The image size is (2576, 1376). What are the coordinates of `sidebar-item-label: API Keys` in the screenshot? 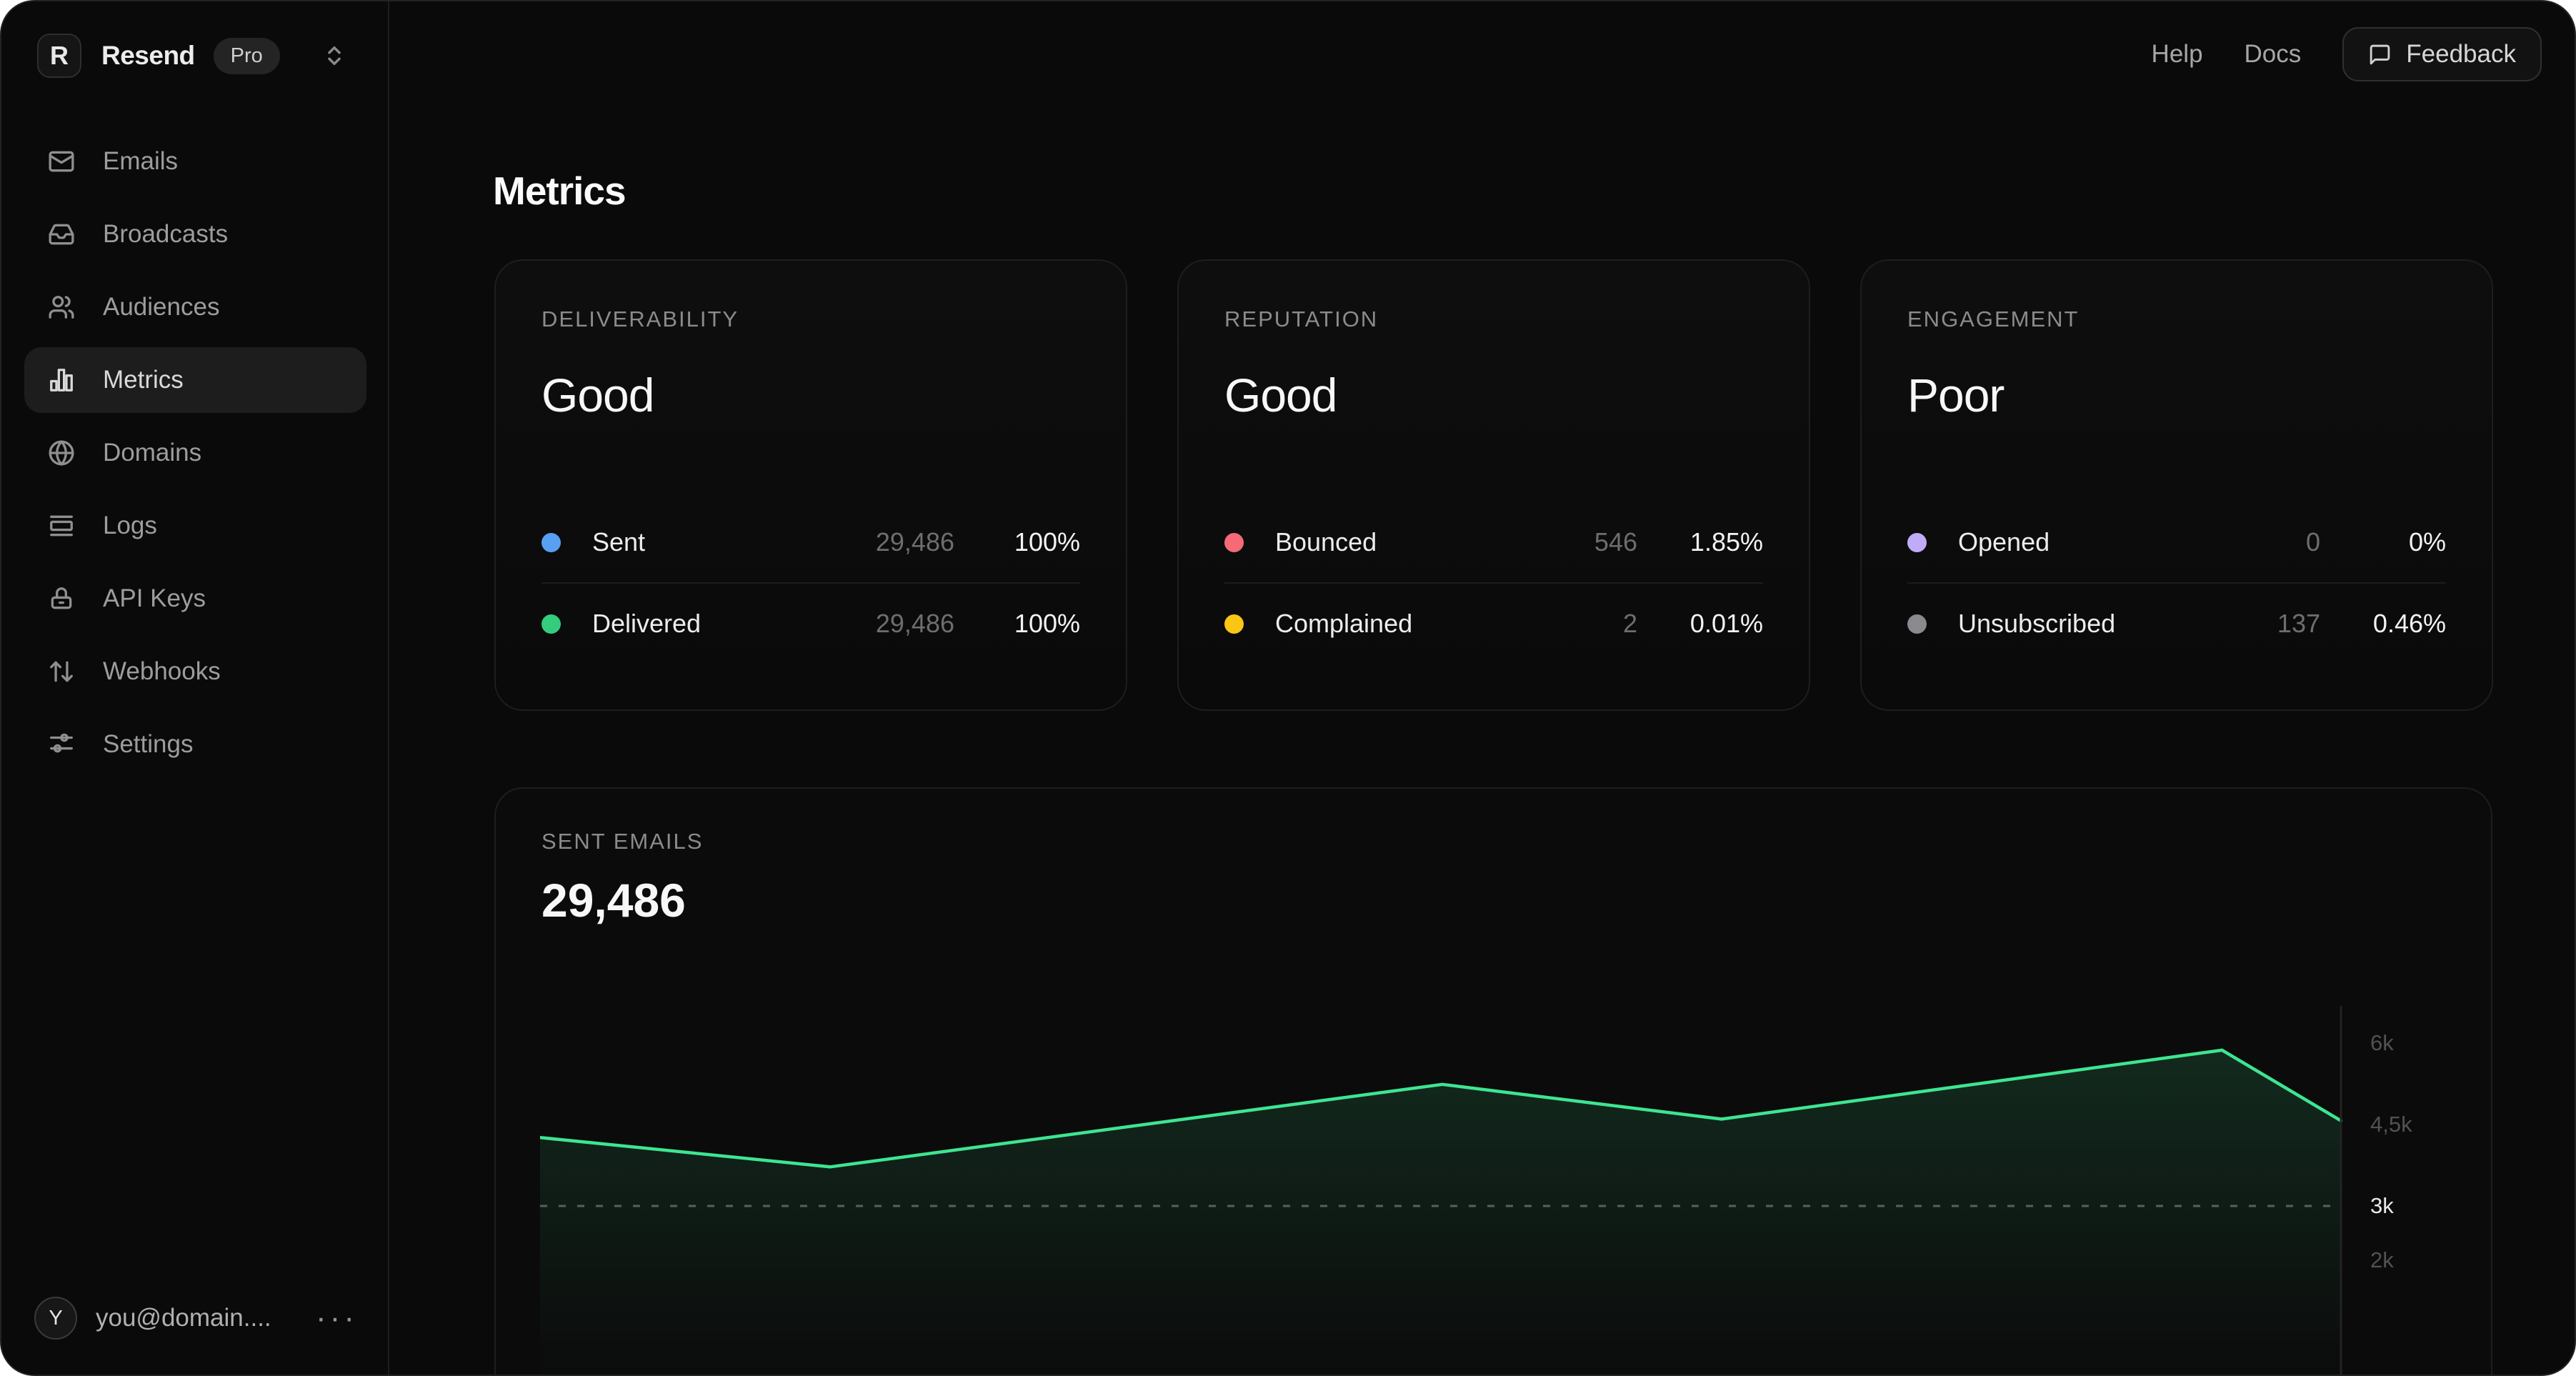 It's located at (155, 598).